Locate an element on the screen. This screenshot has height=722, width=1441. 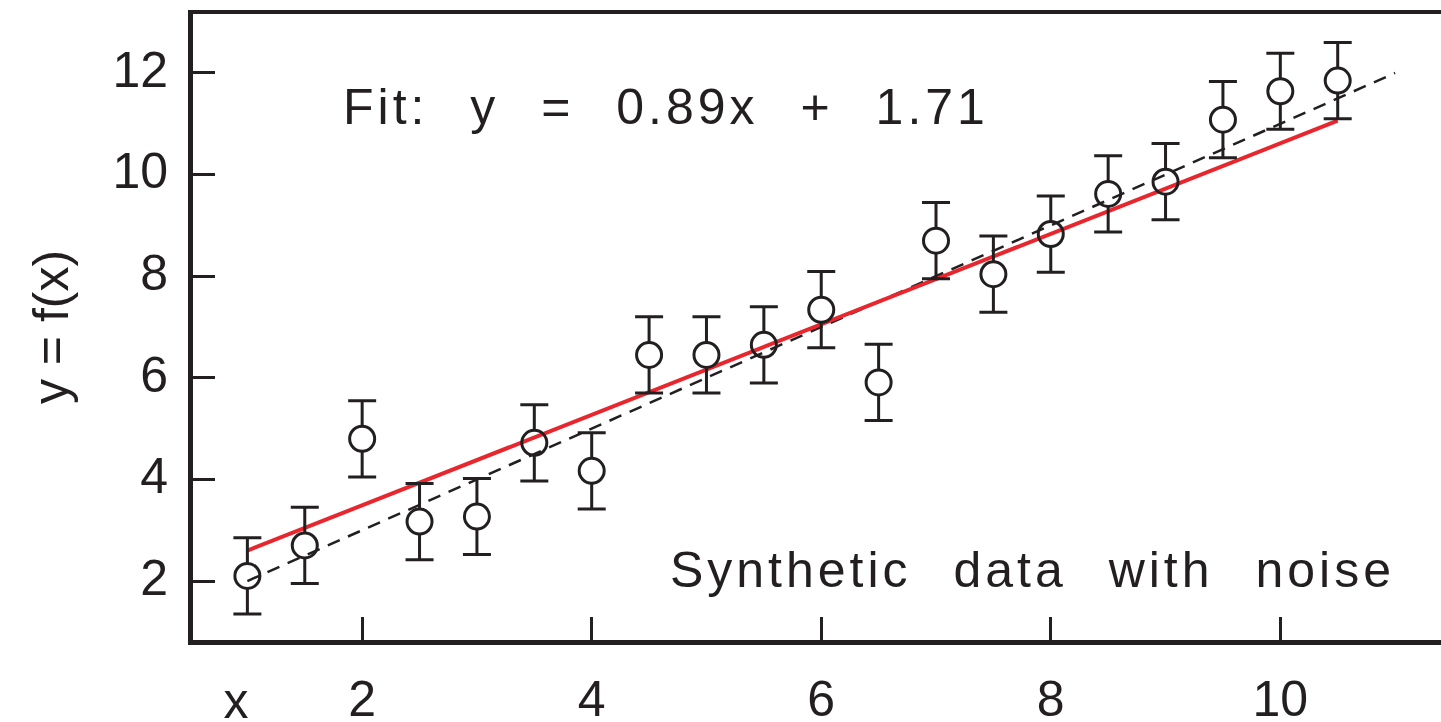
y-tick-label: 10 is located at coordinates (140, 171).